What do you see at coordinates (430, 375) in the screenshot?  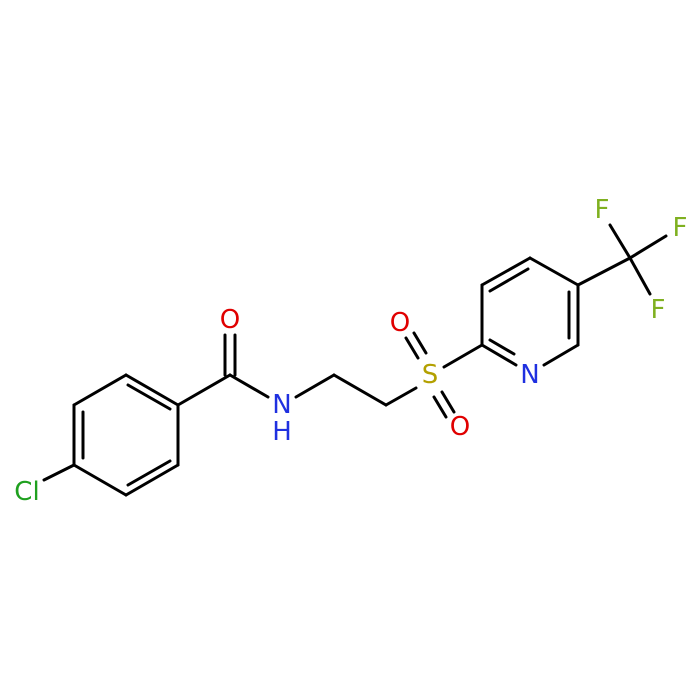 I see `atom-label: S` at bounding box center [430, 375].